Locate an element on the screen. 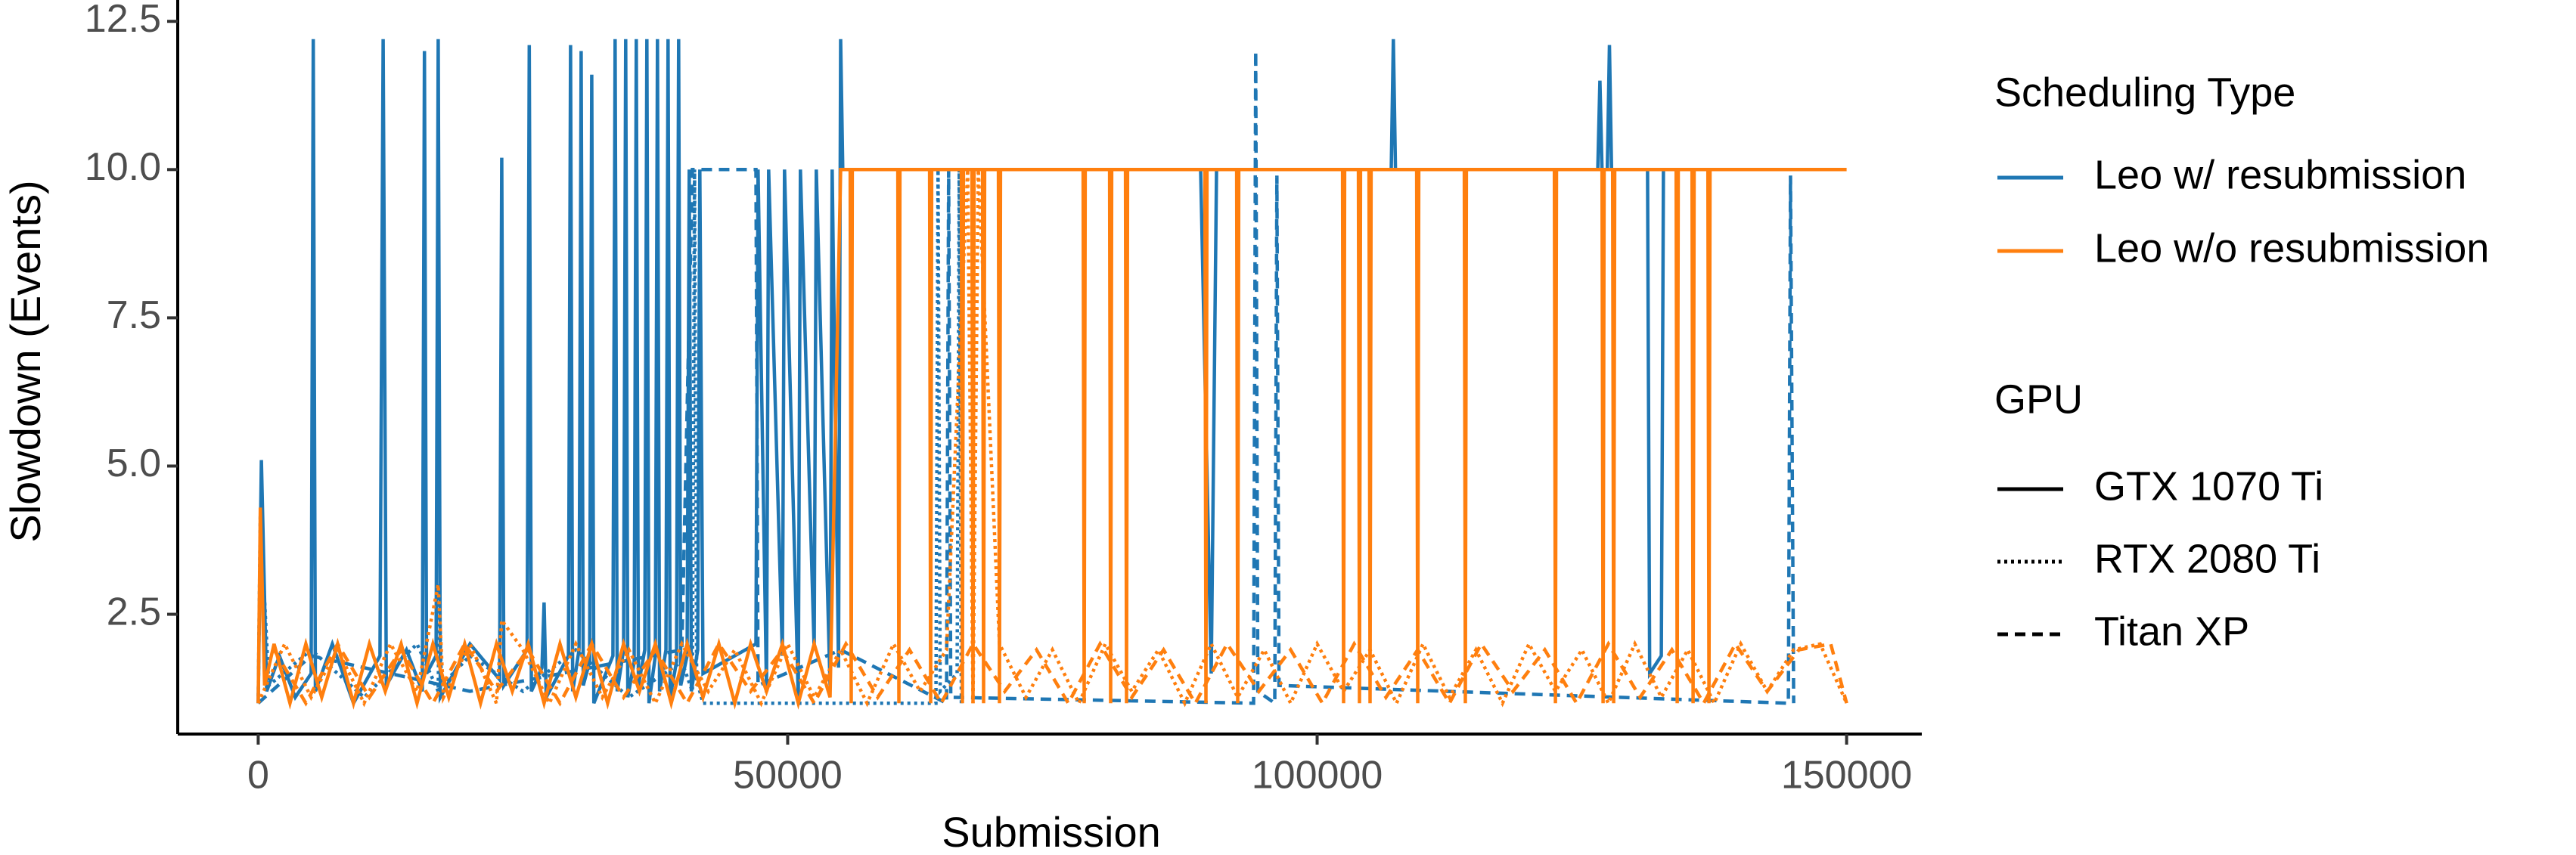 The width and height of the screenshot is (2576, 855). y-axis-title: Slowdown (Events) is located at coordinates (25, 361).